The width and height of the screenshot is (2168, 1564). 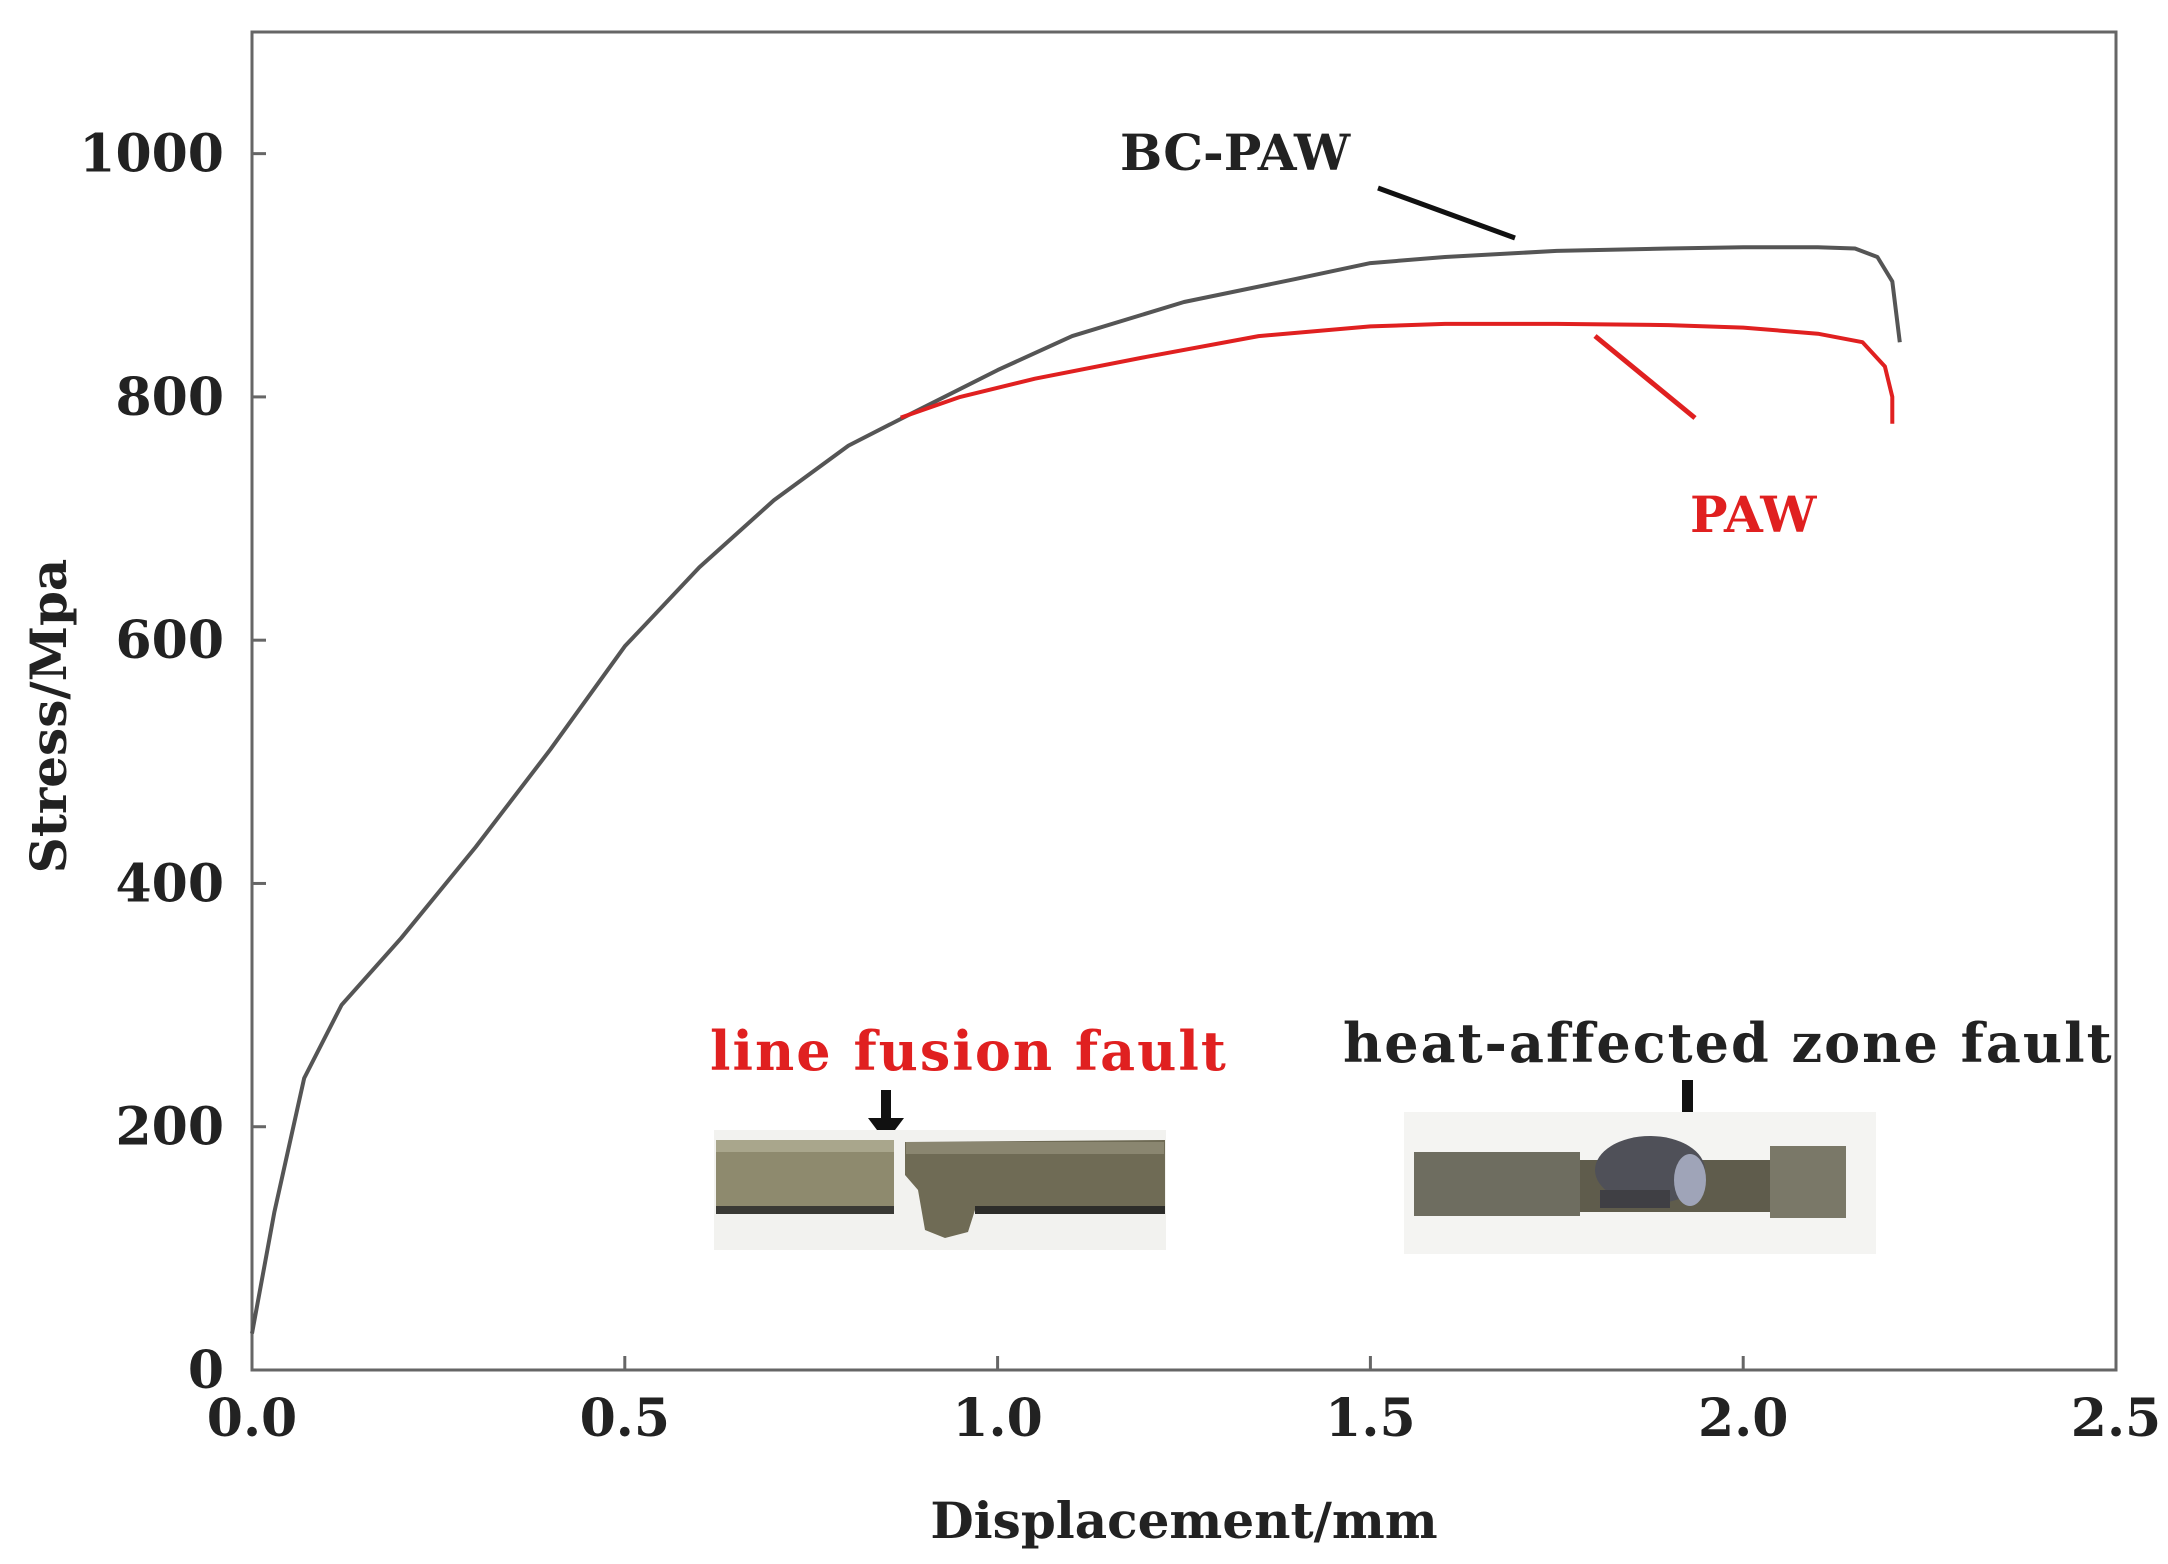 I want to click on fracture-specimen-photo, so click(x=940, y=1190).